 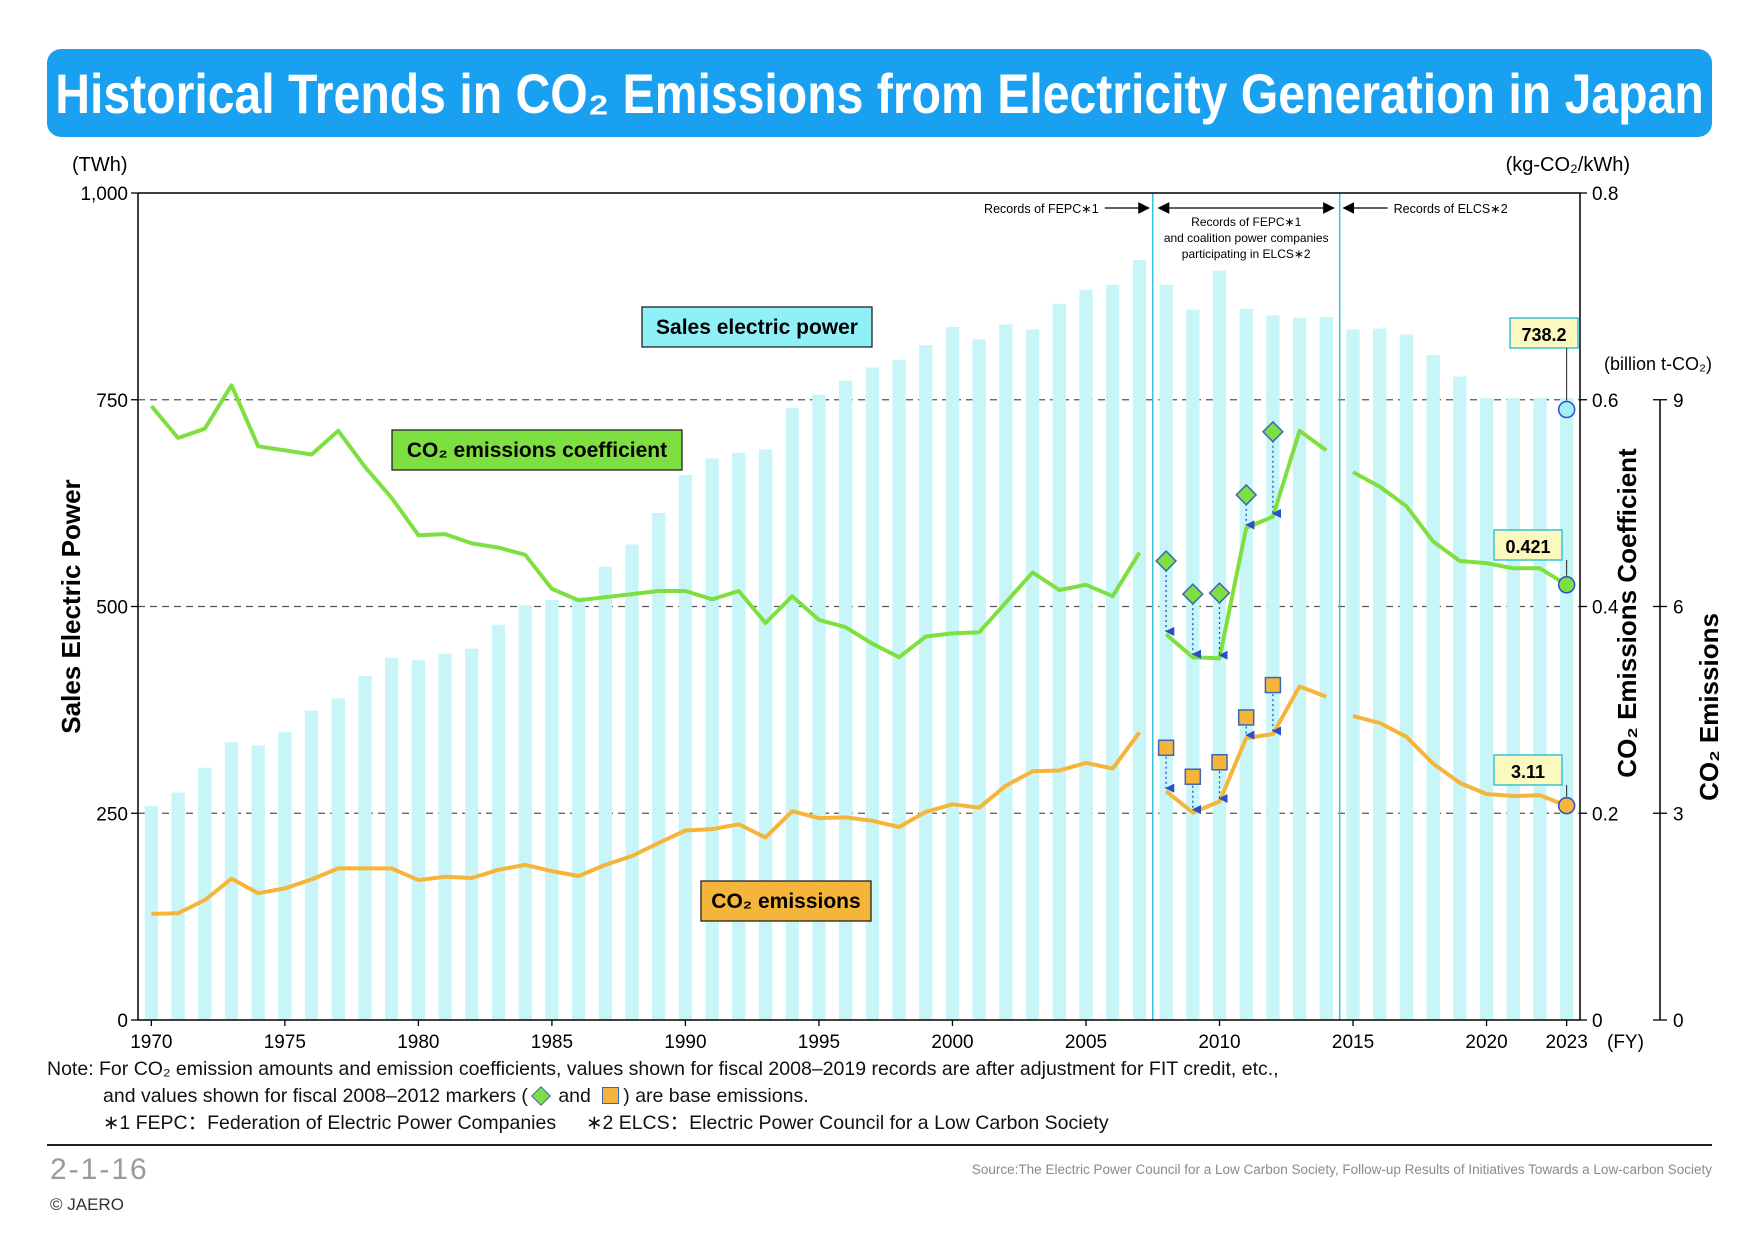 I want to click on coef-tick-label: 0.8, so click(x=1605, y=194).